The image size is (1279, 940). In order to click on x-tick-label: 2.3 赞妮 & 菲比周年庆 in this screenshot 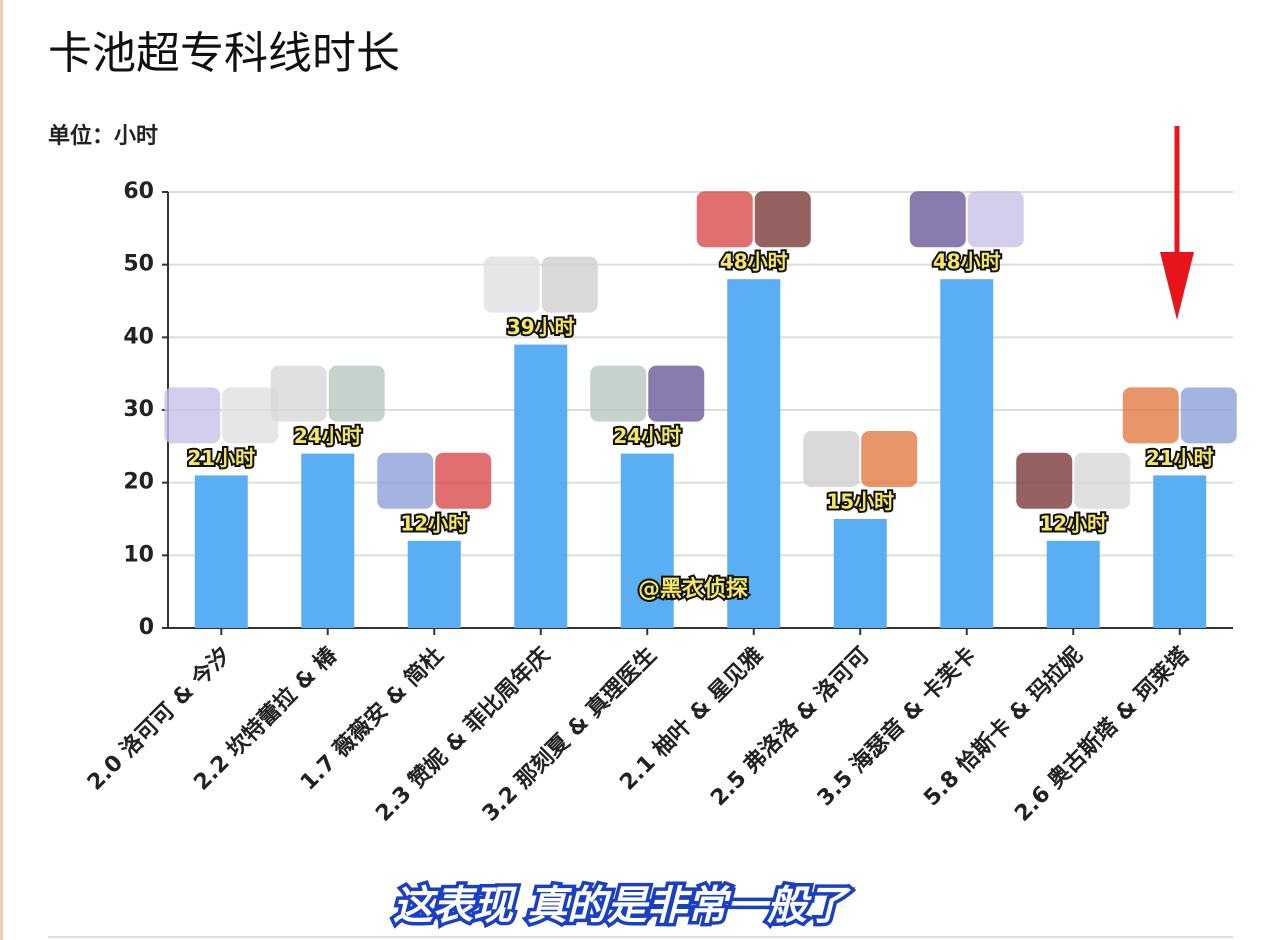, I will do `click(463, 734)`.